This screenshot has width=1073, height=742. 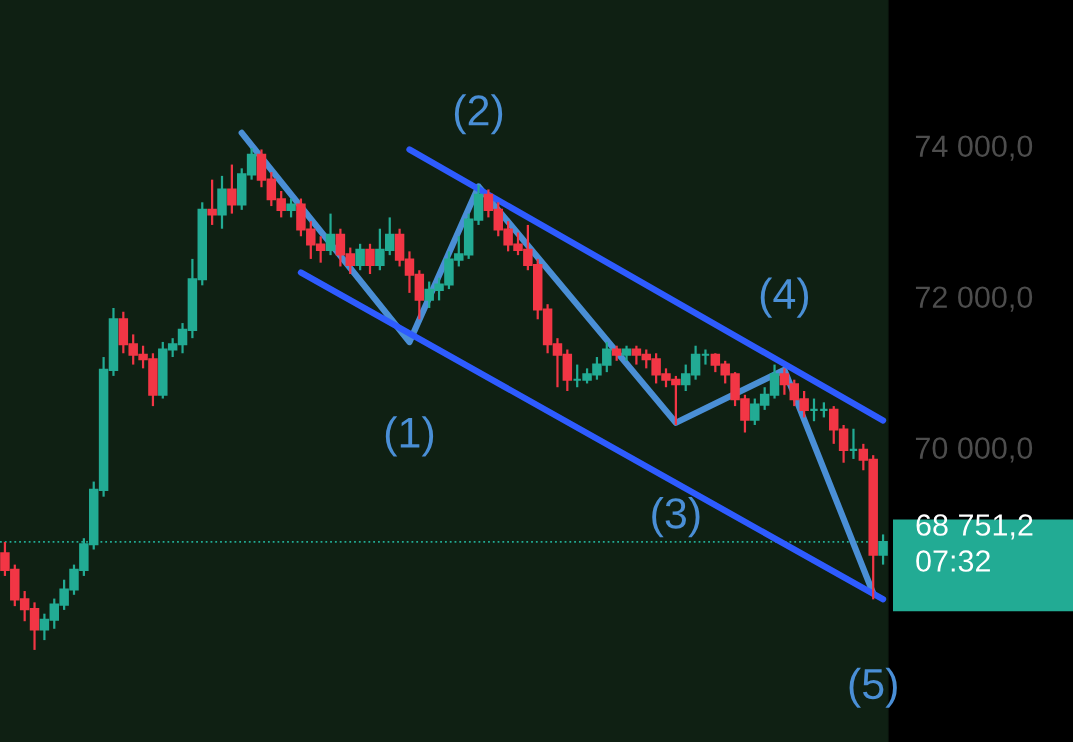 What do you see at coordinates (478, 114) in the screenshot?
I see `annotation: (2)` at bounding box center [478, 114].